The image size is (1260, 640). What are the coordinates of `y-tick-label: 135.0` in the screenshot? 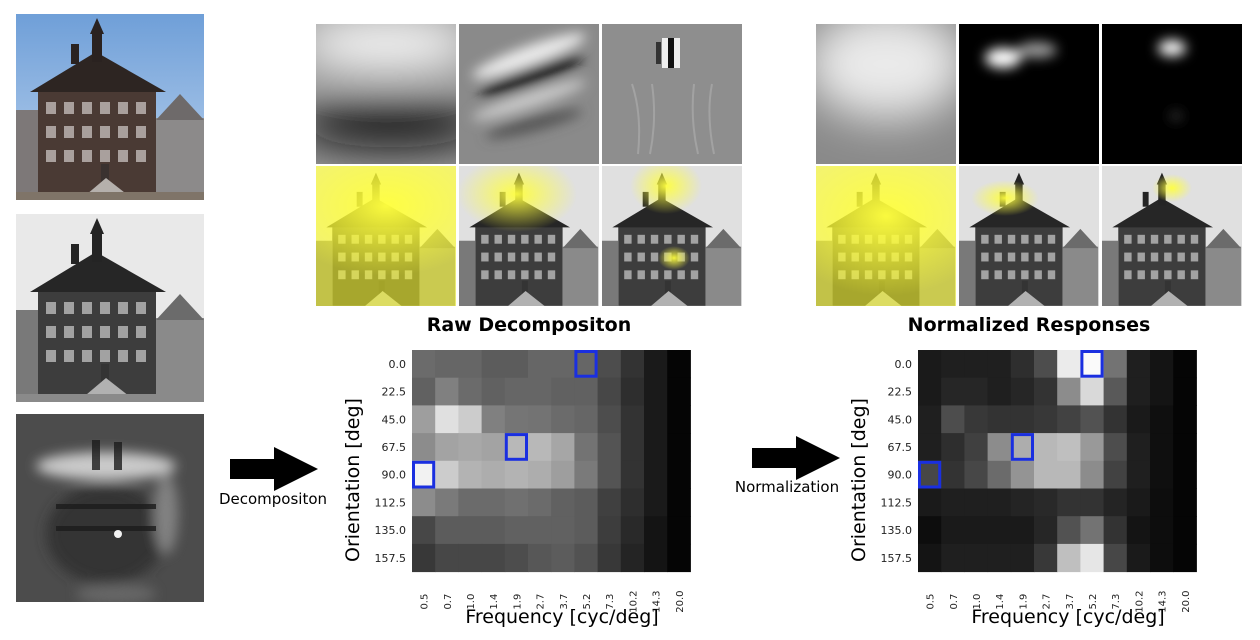 It's located at (391, 530).